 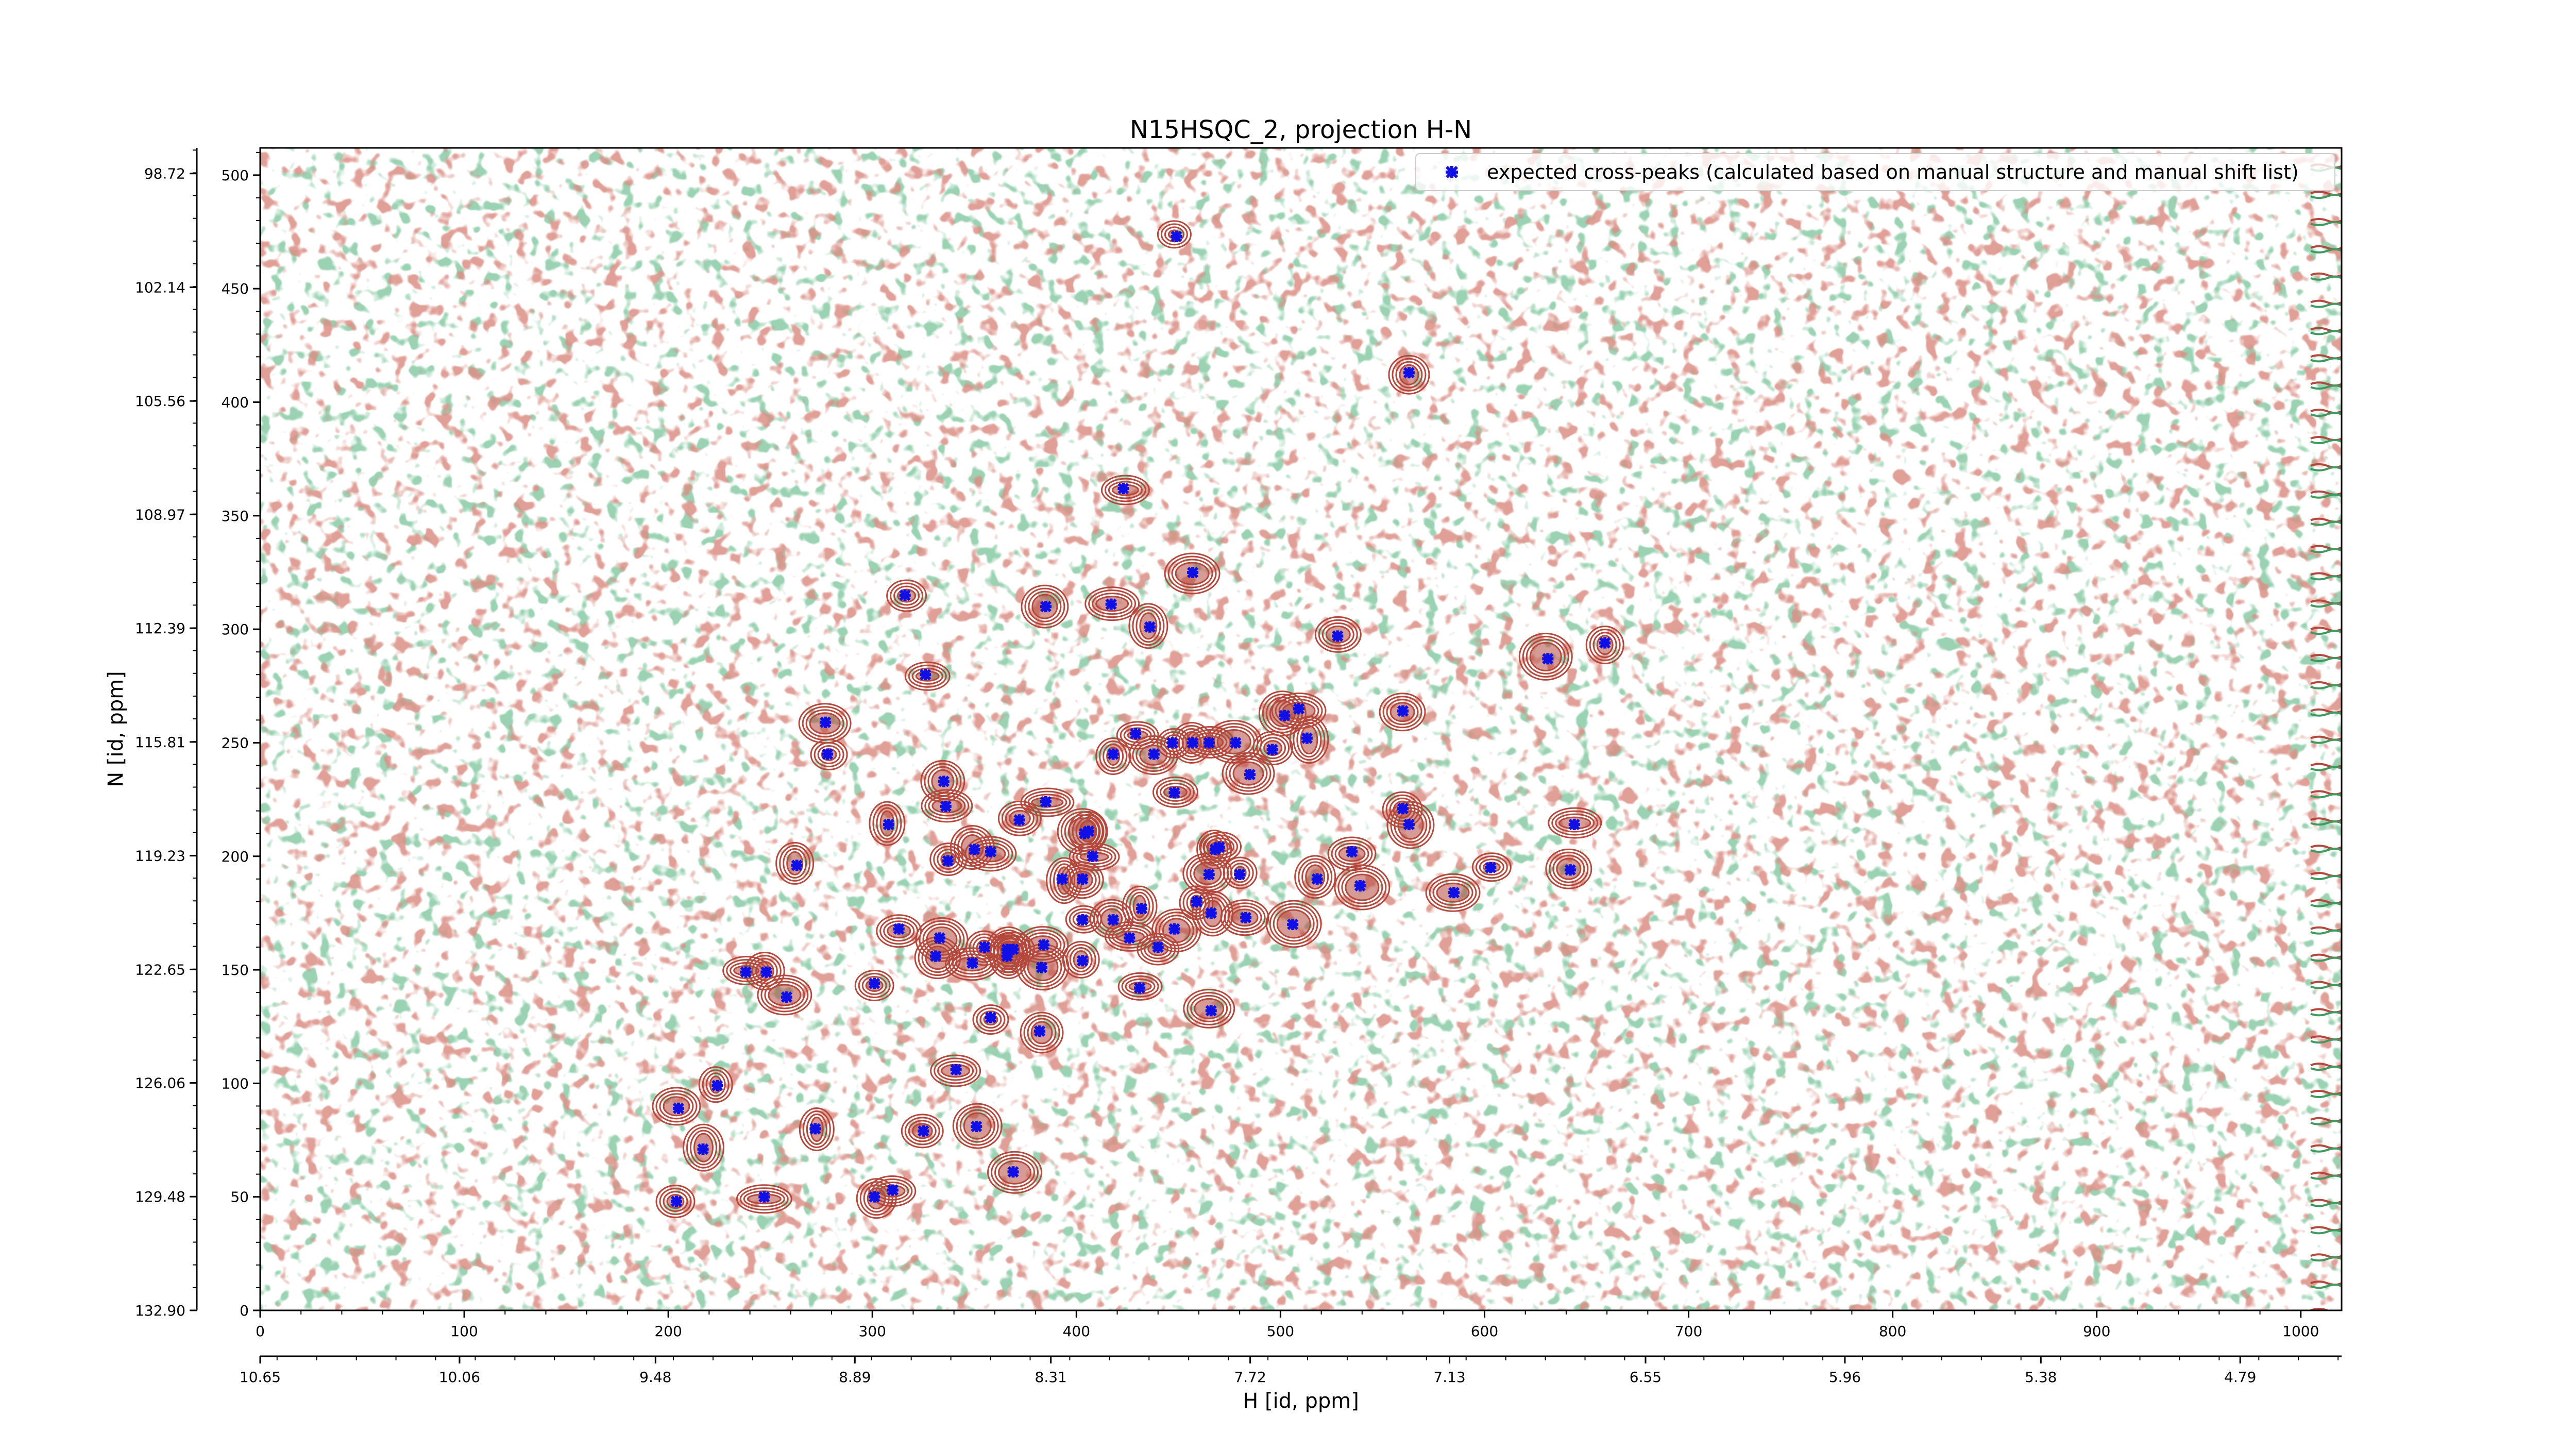 I want to click on y-index-tick-label: 500, so click(x=235, y=175).